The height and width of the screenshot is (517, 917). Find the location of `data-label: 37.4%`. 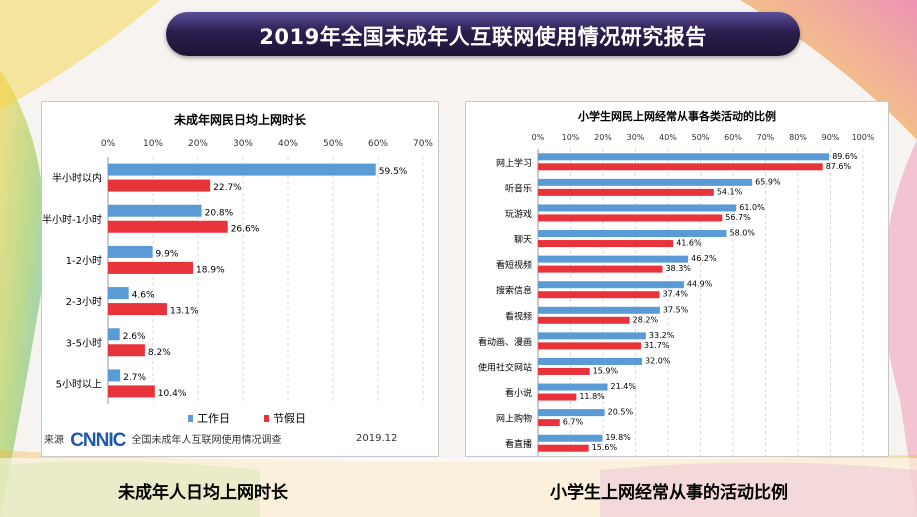

data-label: 37.4% is located at coordinates (676, 294).